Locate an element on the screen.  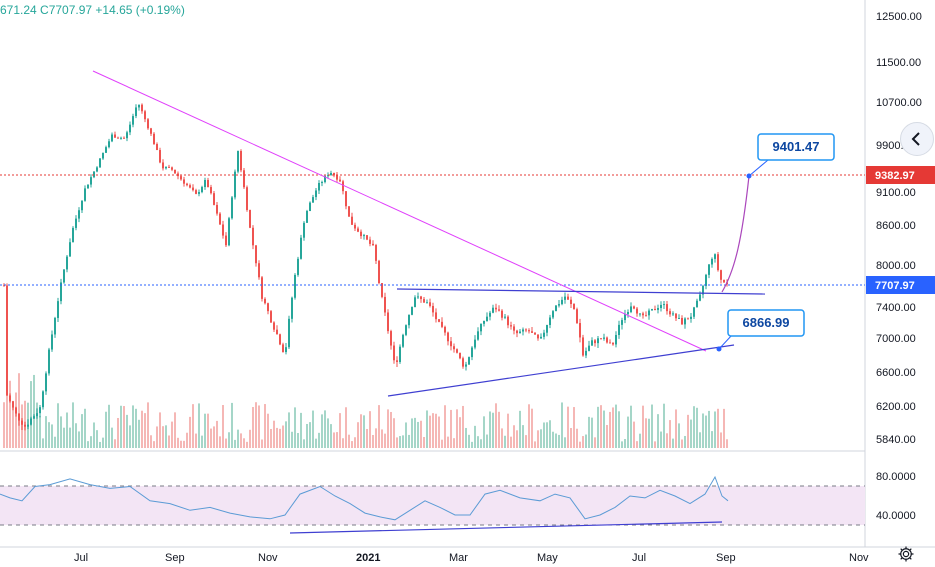
callout-6866: 6866.99 is located at coordinates (766, 323).